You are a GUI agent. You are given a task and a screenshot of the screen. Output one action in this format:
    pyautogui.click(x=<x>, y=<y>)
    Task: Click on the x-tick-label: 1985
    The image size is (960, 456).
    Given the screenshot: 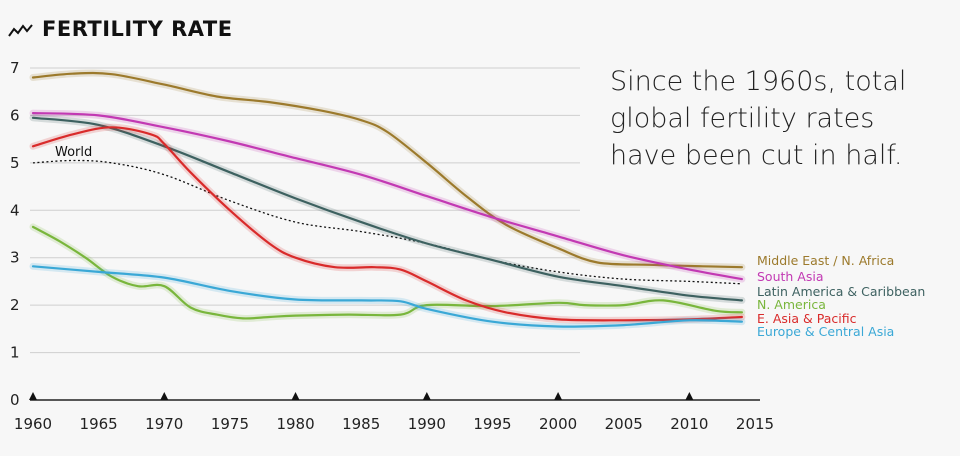 What is the action you would take?
    pyautogui.click(x=361, y=424)
    